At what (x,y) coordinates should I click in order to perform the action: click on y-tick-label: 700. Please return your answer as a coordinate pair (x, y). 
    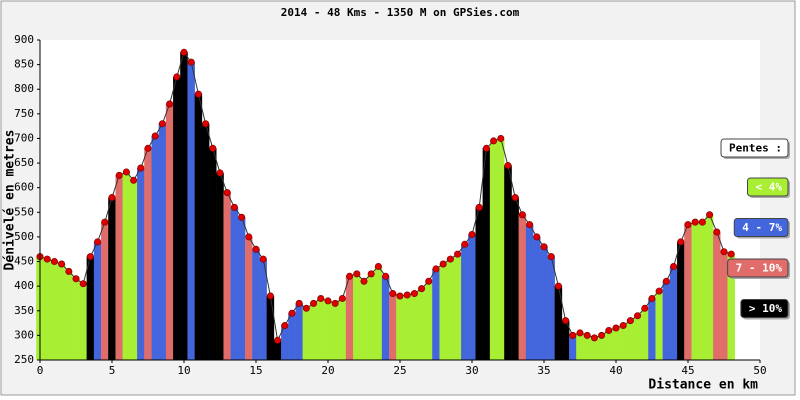
    Looking at the image, I should click on (24, 137).